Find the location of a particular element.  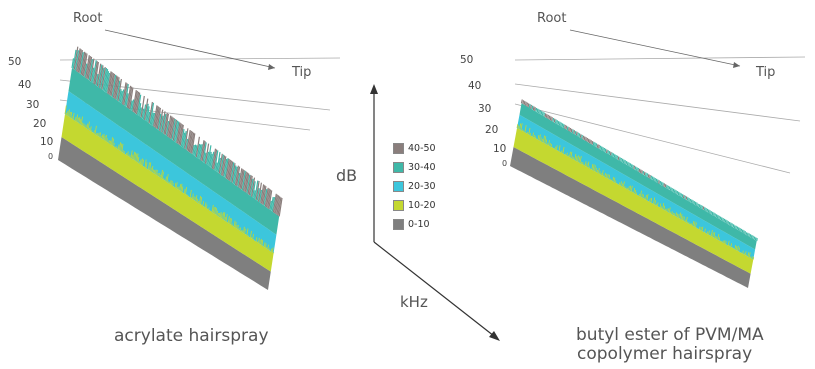

left-tip-label: Tip is located at coordinates (302, 72).